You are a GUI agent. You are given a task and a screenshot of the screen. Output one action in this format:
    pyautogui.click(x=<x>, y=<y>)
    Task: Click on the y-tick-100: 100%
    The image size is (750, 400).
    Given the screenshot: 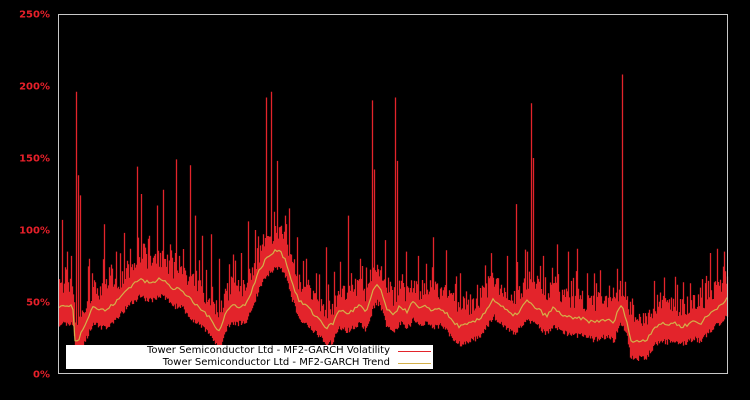 What is the action you would take?
    pyautogui.click(x=34, y=231)
    